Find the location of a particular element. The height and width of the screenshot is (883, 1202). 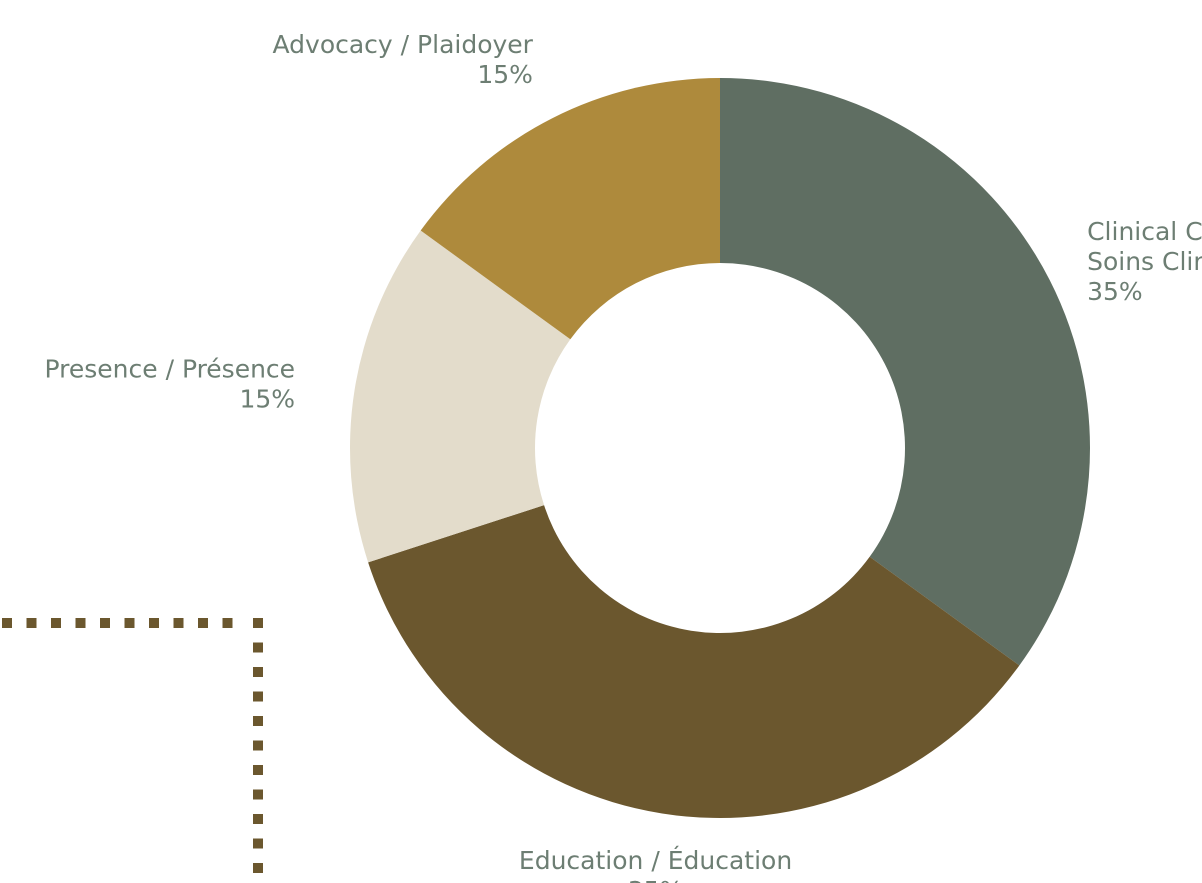

slice-name-label: Presence / Présence is located at coordinates (170, 369).